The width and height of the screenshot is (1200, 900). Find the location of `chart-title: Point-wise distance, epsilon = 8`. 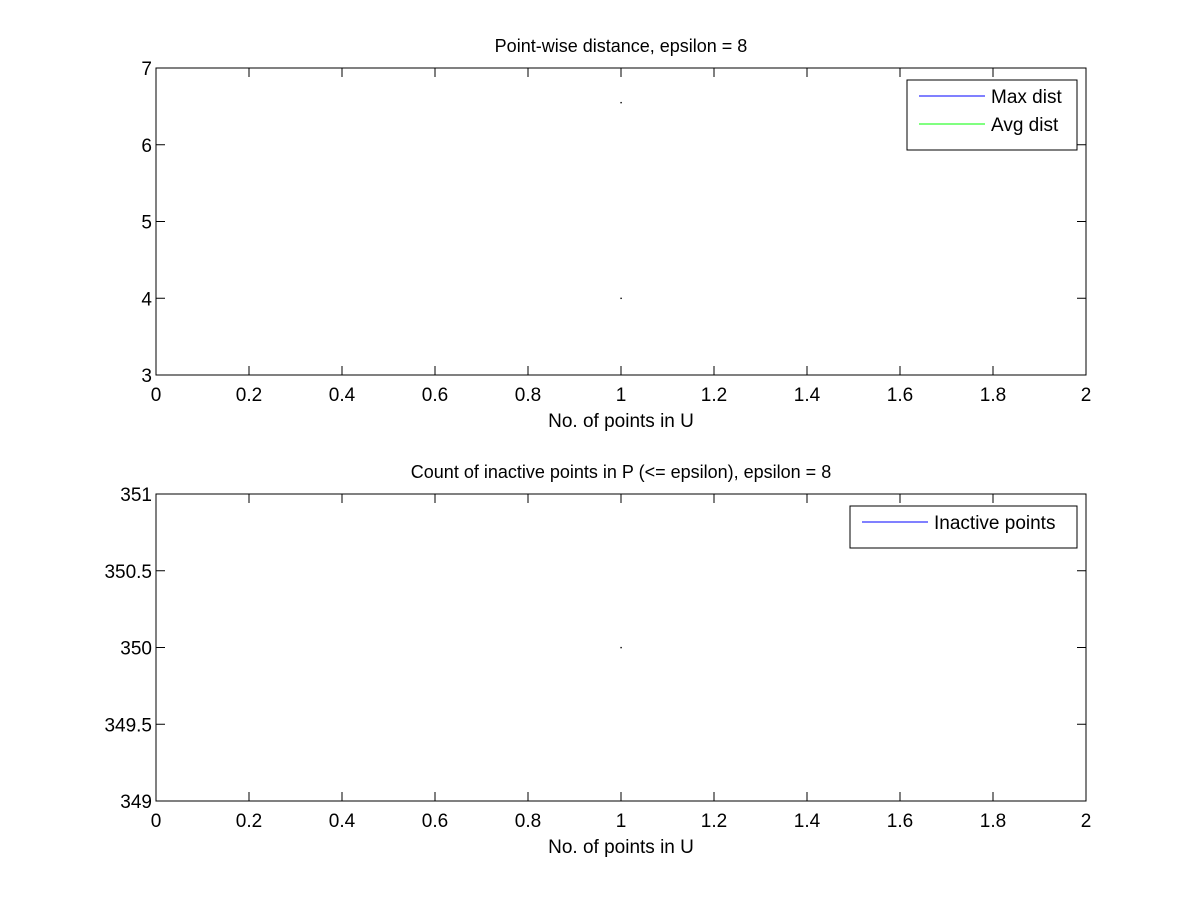

chart-title: Point-wise distance, epsilon = 8 is located at coordinates (621, 46).